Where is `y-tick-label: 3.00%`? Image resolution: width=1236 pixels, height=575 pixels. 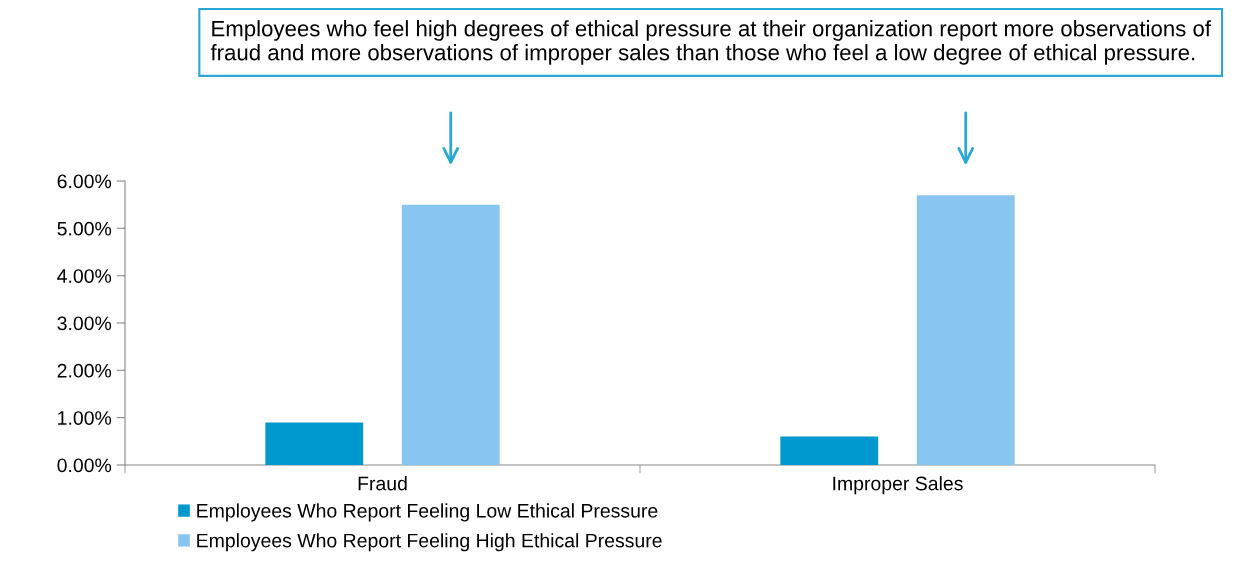
y-tick-label: 3.00% is located at coordinates (84, 323).